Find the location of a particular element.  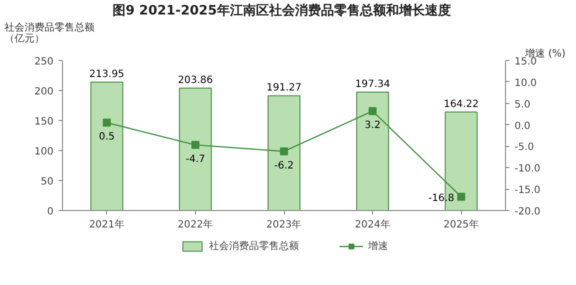

y-tick-label: 50 is located at coordinates (47, 182).